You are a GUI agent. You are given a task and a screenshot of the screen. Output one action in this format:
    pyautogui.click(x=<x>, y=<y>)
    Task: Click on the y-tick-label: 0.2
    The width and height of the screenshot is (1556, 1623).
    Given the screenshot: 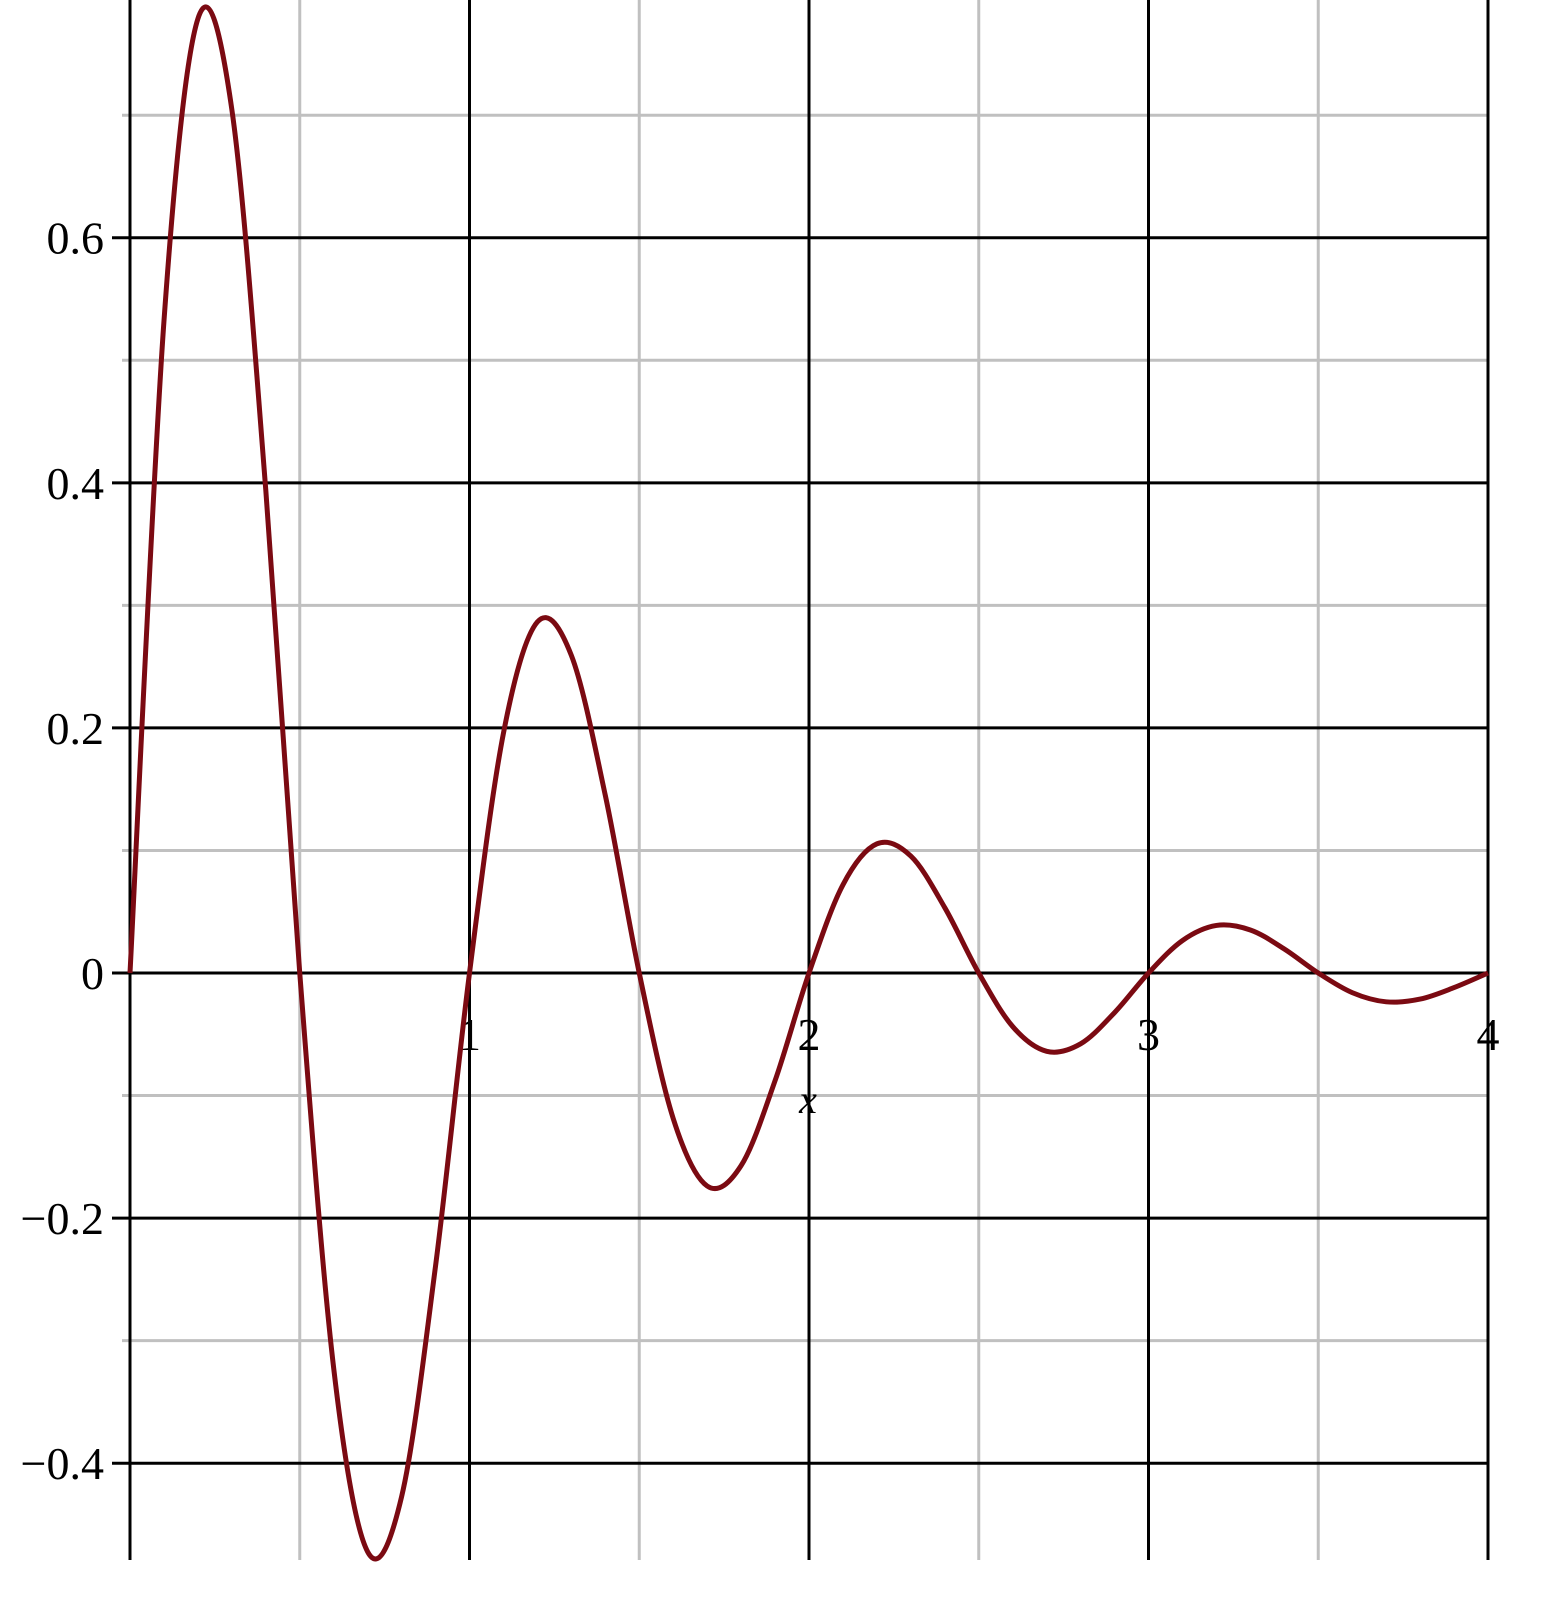 What is the action you would take?
    pyautogui.click(x=76, y=728)
    